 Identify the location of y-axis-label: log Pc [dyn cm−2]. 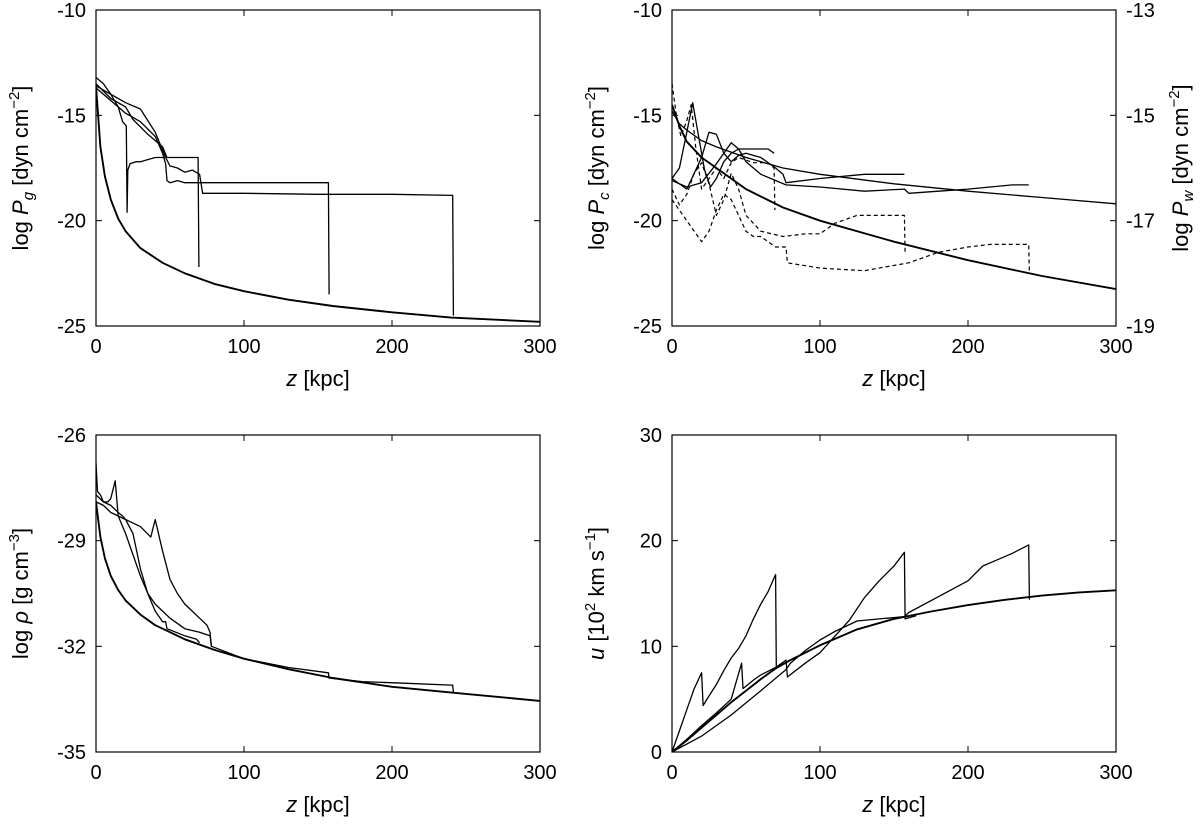
(597, 168).